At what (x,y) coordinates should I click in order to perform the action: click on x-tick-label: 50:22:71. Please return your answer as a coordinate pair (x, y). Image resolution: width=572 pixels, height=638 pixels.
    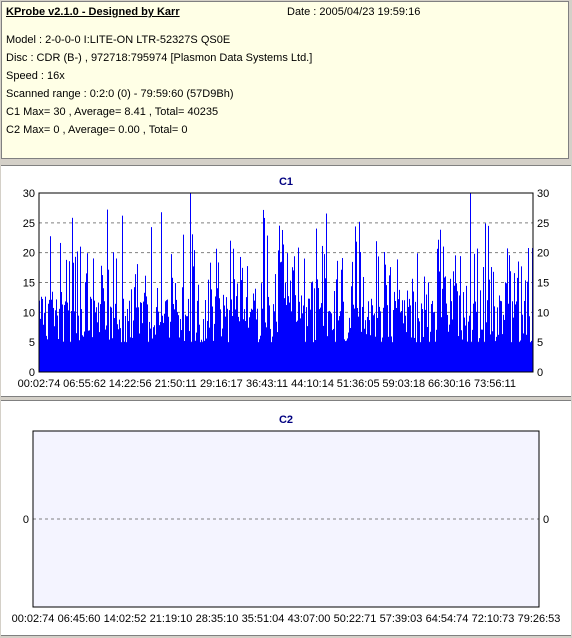
    Looking at the image, I should click on (355, 619).